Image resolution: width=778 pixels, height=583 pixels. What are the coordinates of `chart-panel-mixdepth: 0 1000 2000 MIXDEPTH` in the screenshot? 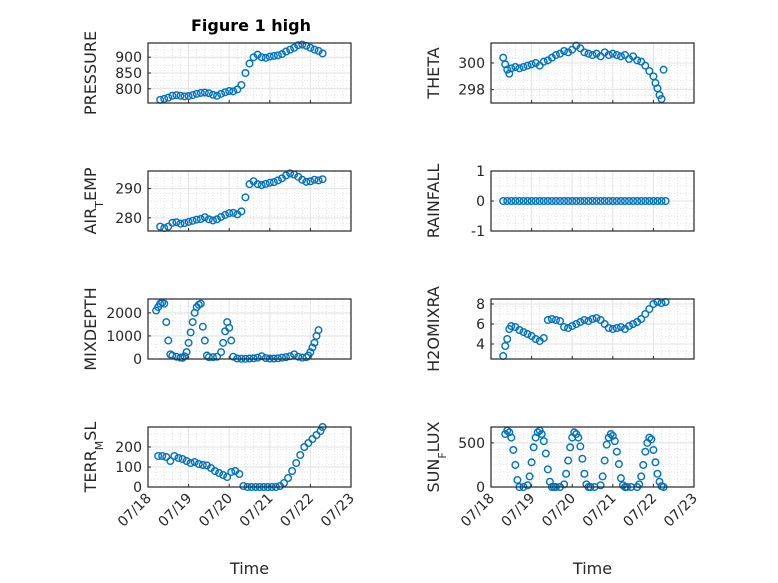 It's located at (216, 329).